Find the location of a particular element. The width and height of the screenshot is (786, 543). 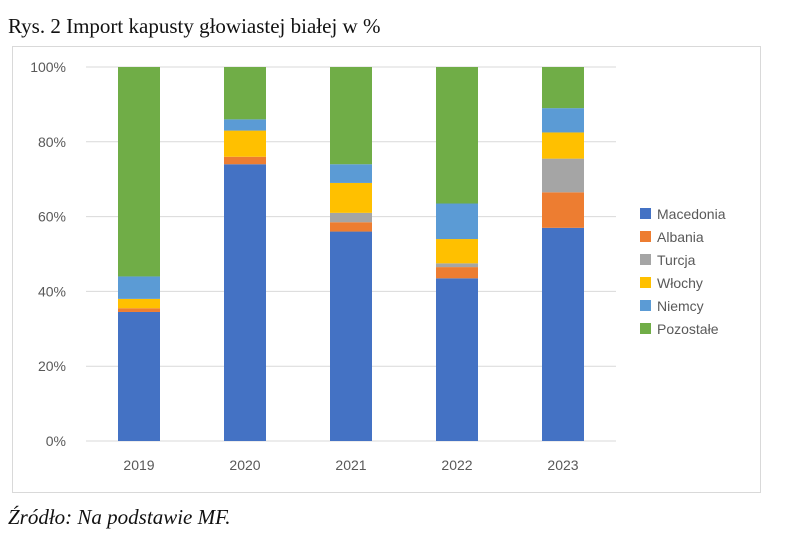

bar-segment-albania-2023 is located at coordinates (563, 210).